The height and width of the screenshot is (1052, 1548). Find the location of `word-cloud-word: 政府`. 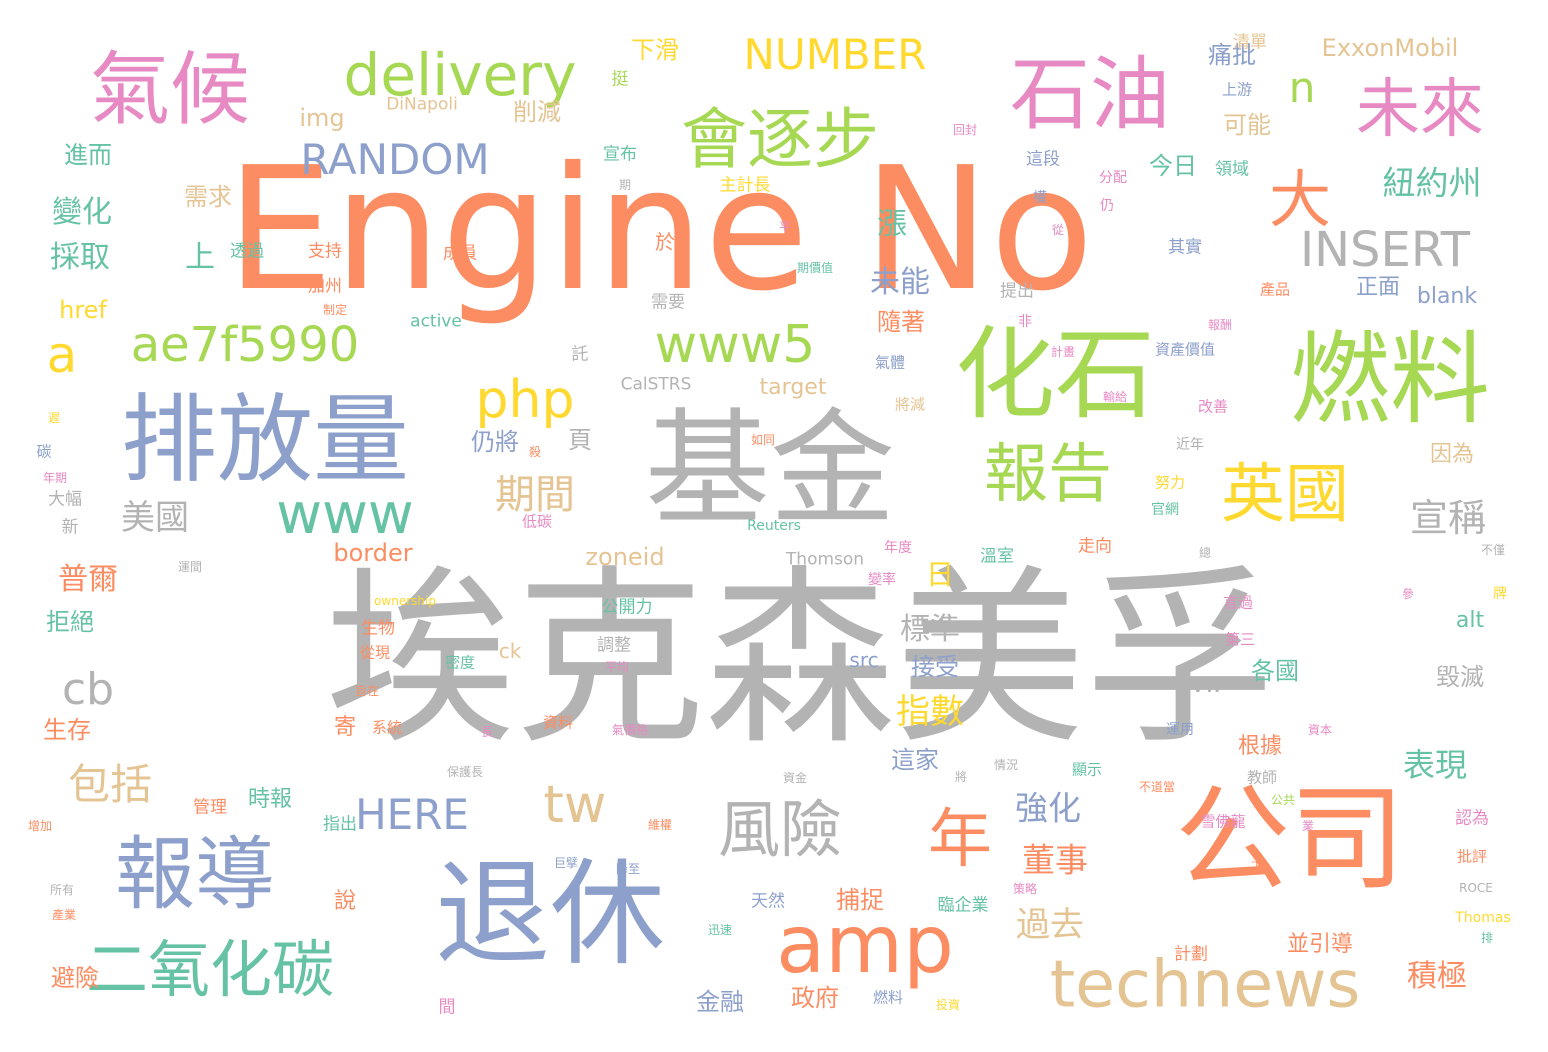

word-cloud-word: 政府 is located at coordinates (815, 998).